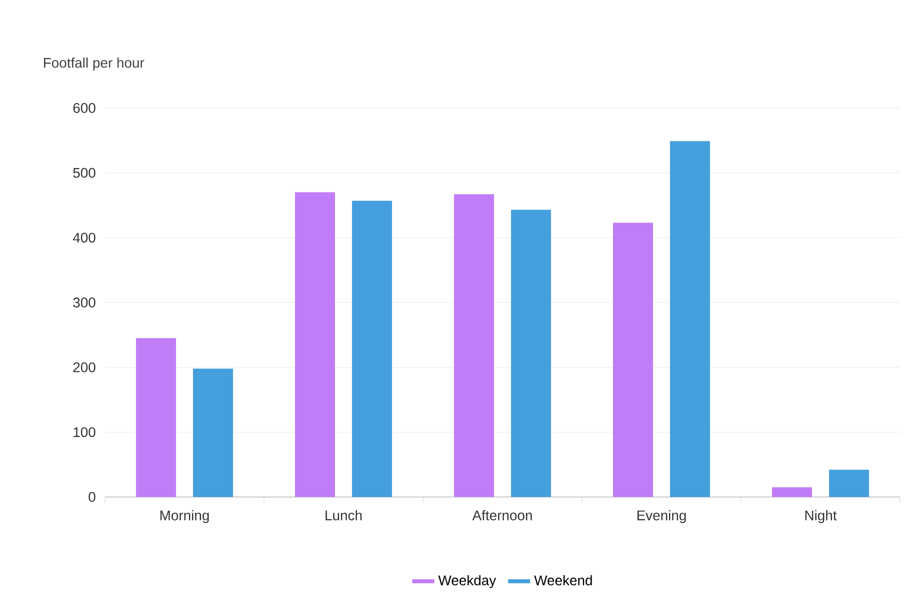 This screenshot has width=907, height=611. I want to click on y-tick-label: 500, so click(84, 173).